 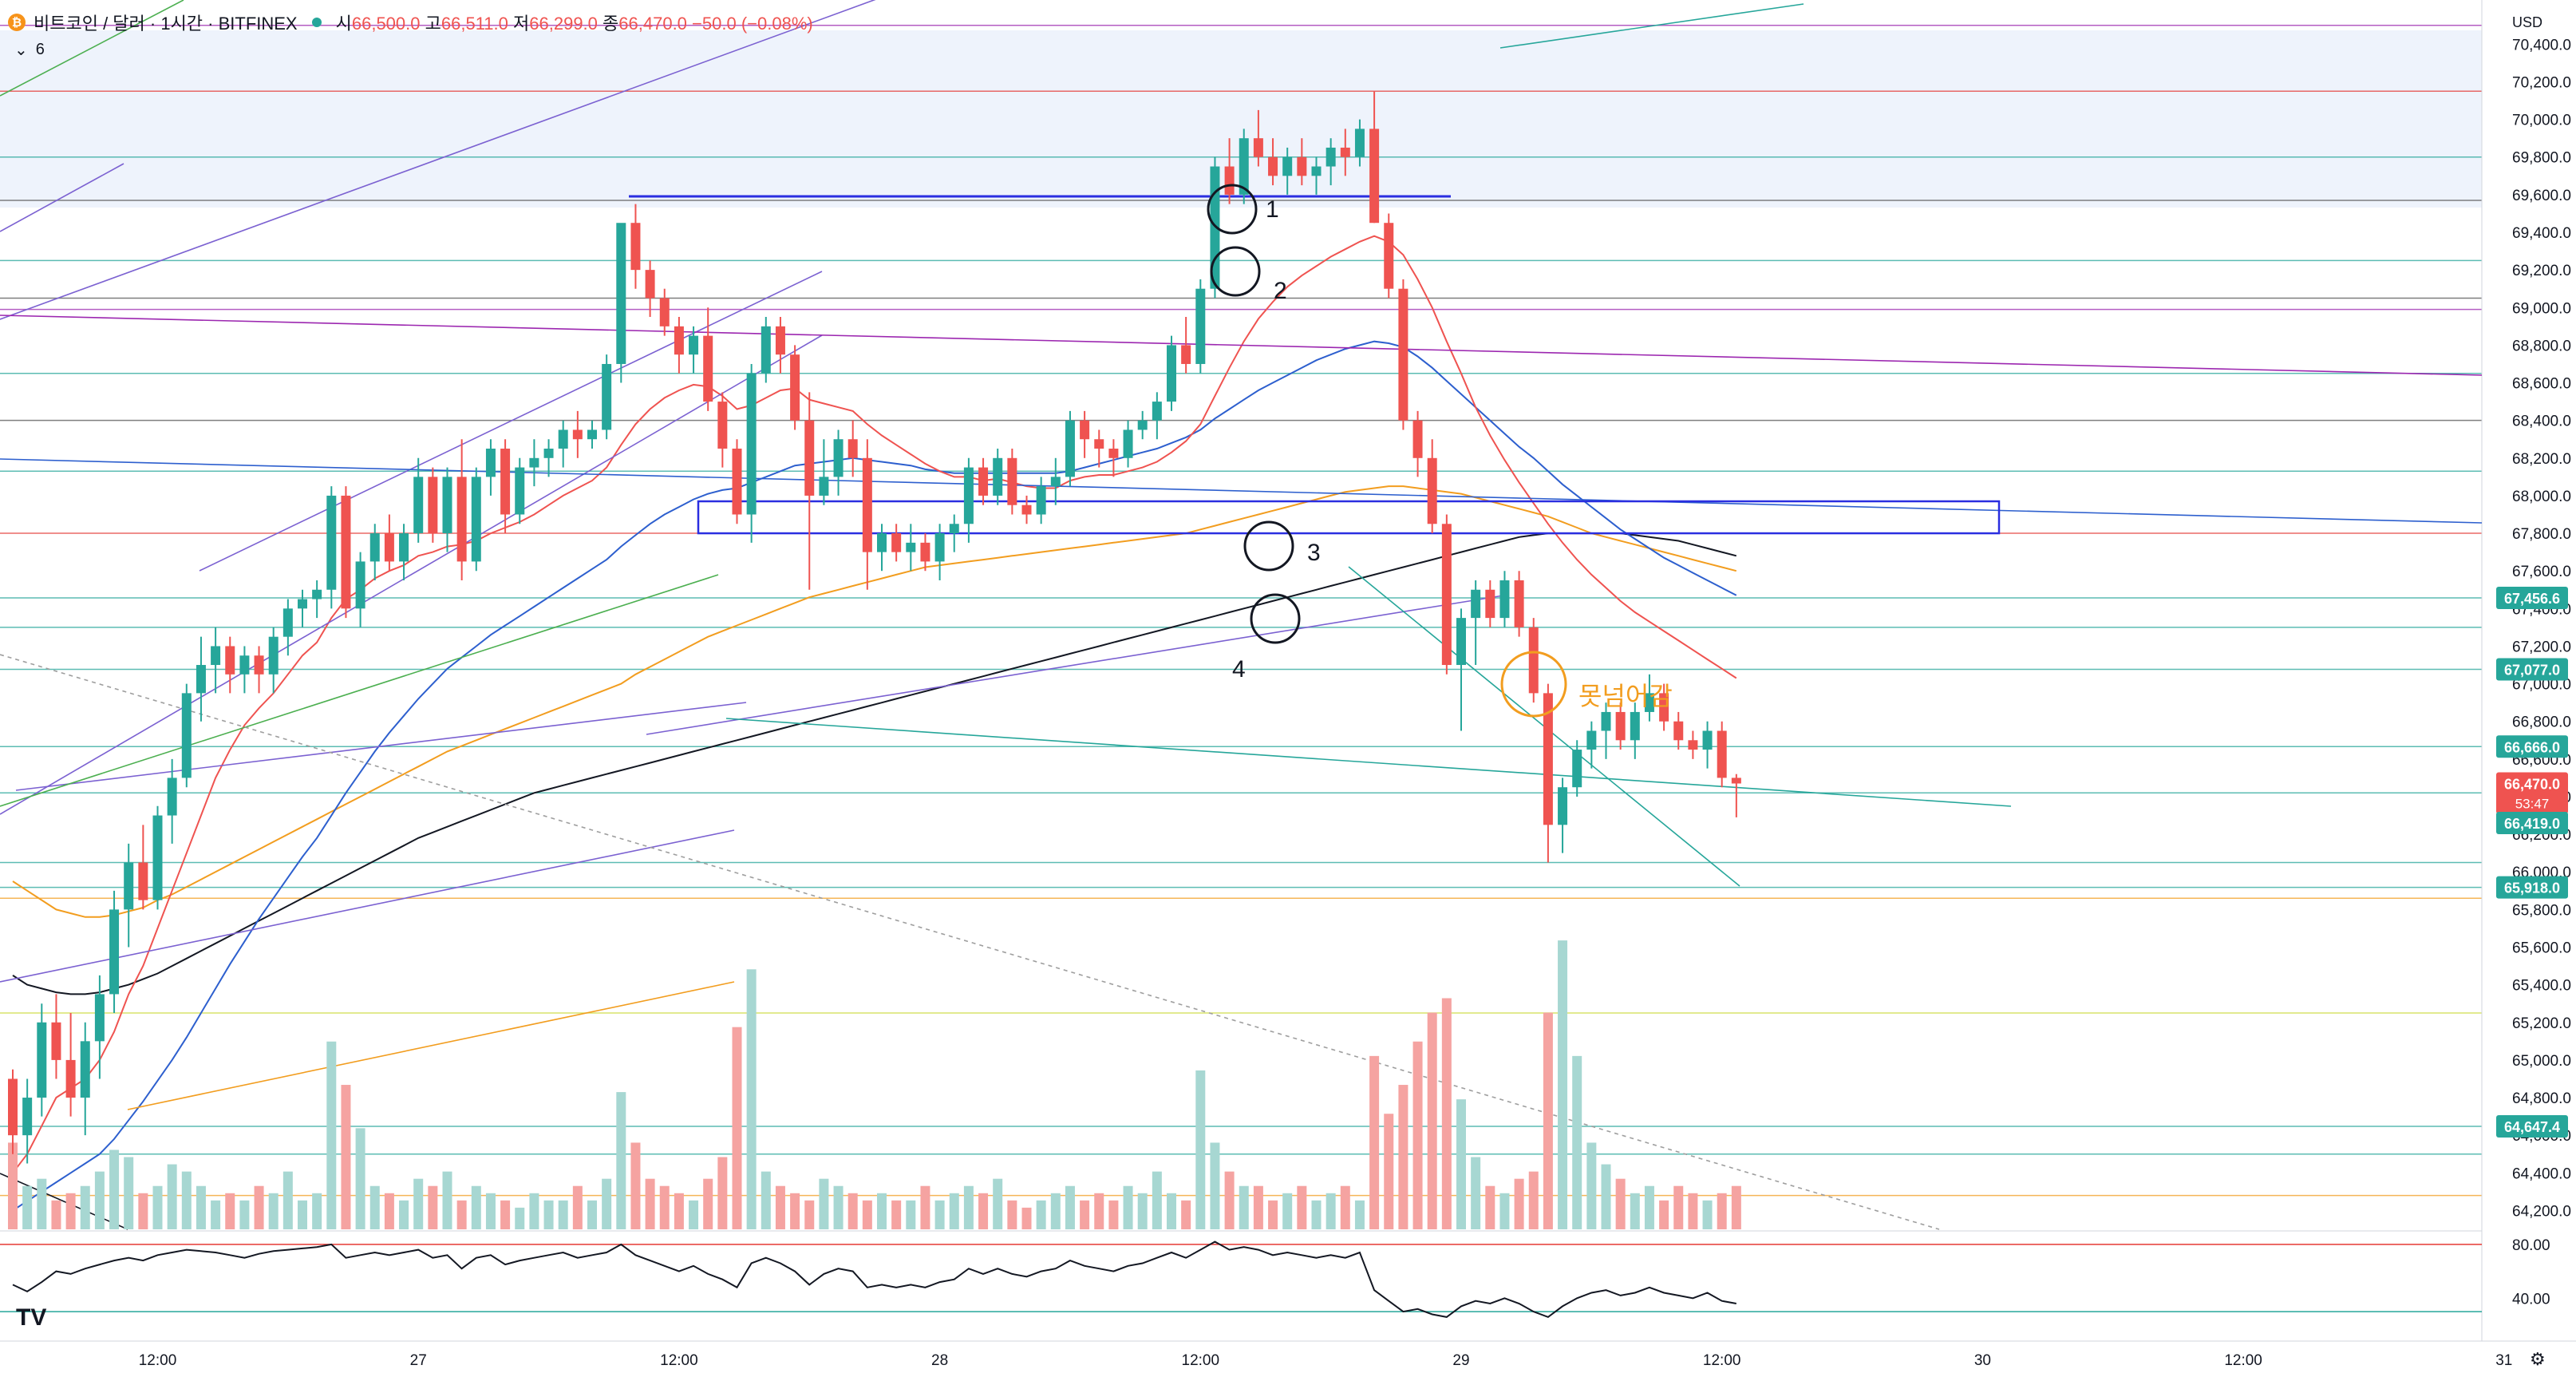 I want to click on y-tick-label: 67,000.0, so click(x=2541, y=685).